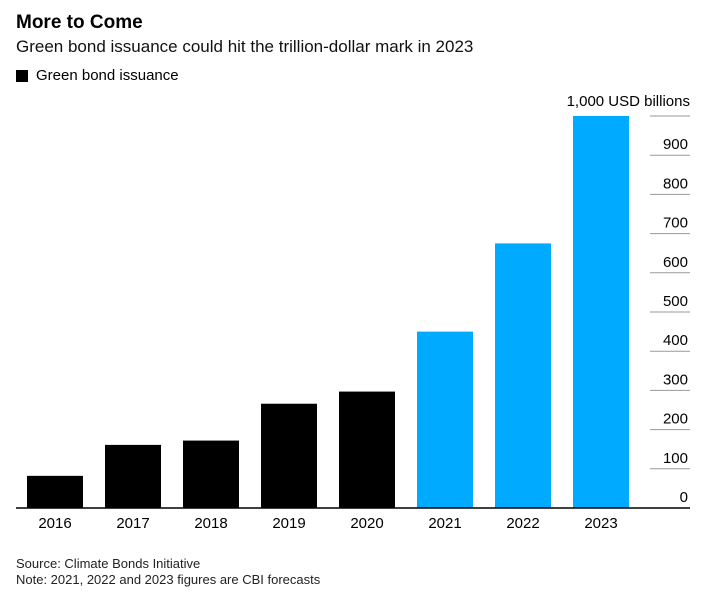  What do you see at coordinates (54, 523) in the screenshot?
I see `x-tick-label: 2016` at bounding box center [54, 523].